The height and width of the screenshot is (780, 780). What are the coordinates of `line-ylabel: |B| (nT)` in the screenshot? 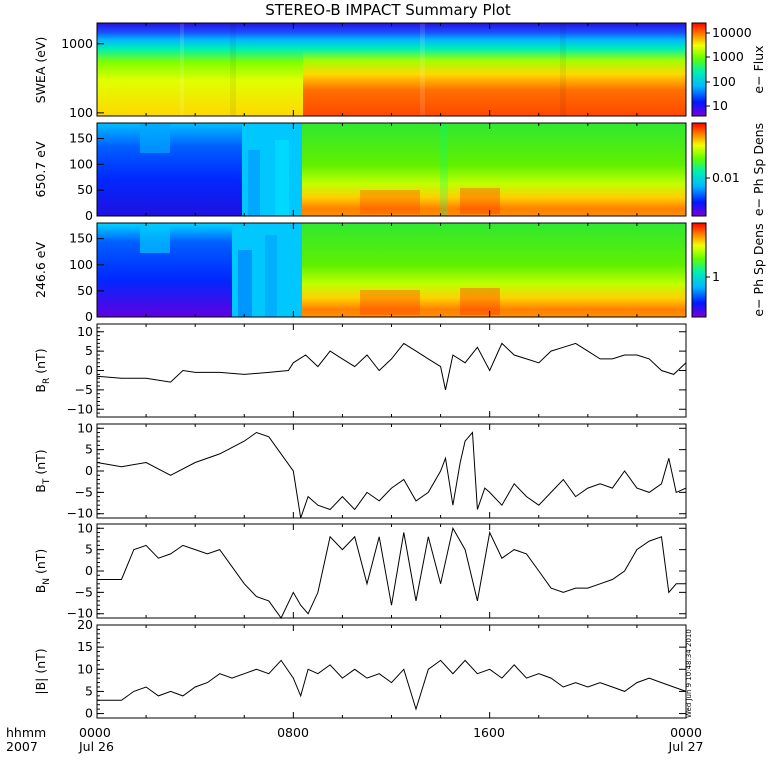 It's located at (40, 671).